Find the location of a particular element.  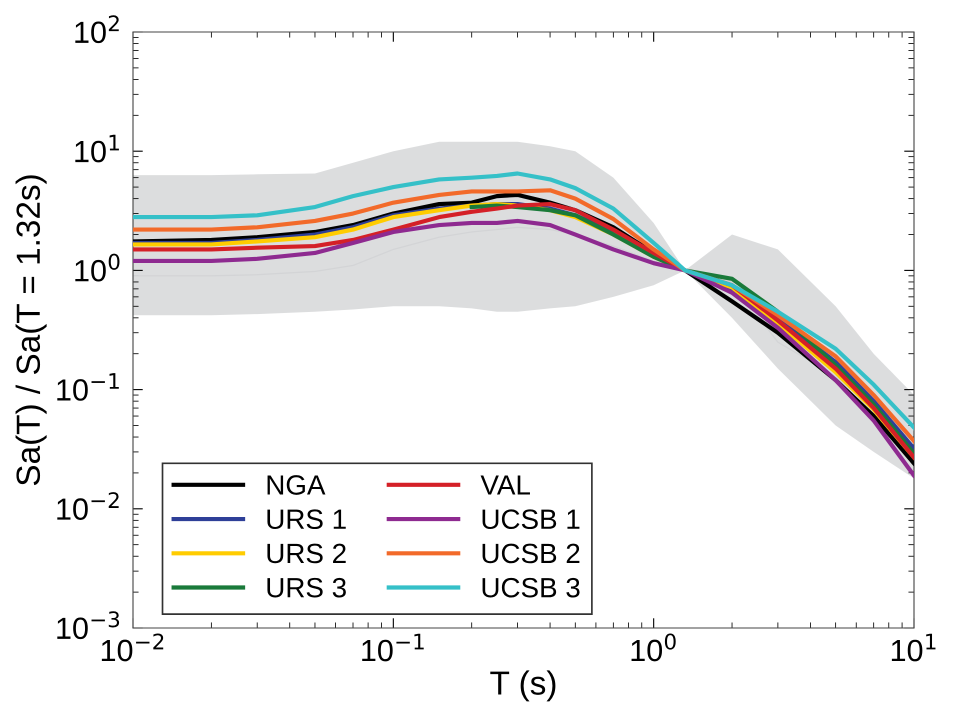

legend-label: NGA is located at coordinates (297, 485).